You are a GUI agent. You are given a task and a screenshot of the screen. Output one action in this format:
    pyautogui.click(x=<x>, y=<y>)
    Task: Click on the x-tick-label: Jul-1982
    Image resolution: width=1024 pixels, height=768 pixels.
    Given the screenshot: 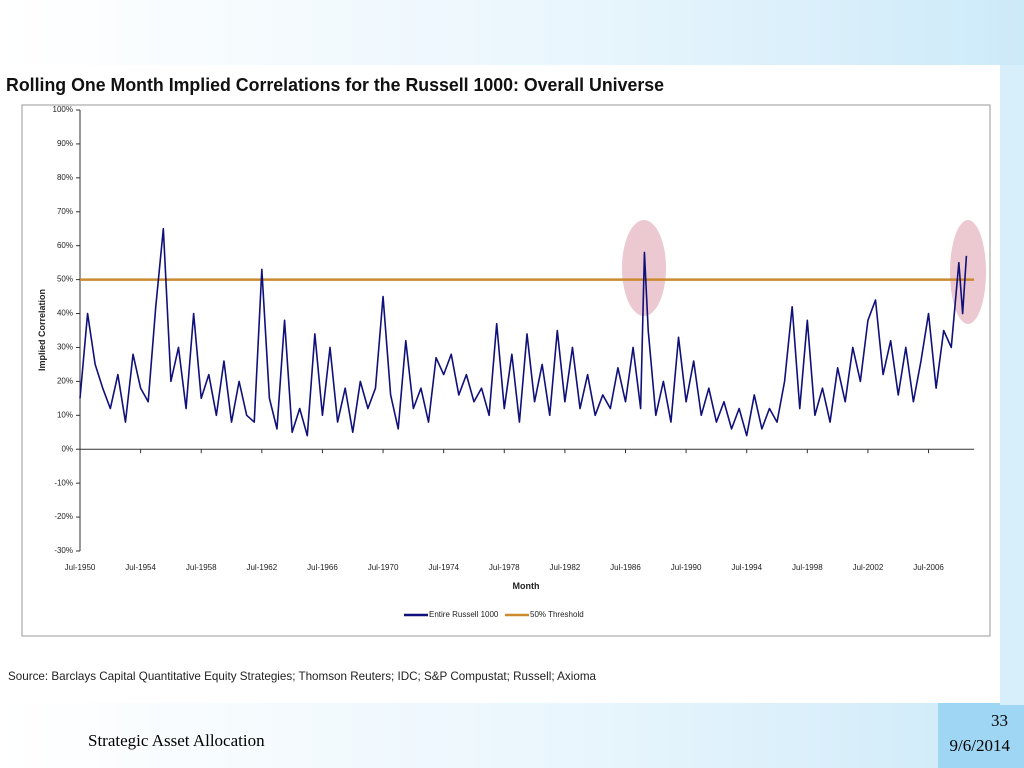 What is the action you would take?
    pyautogui.click(x=565, y=567)
    